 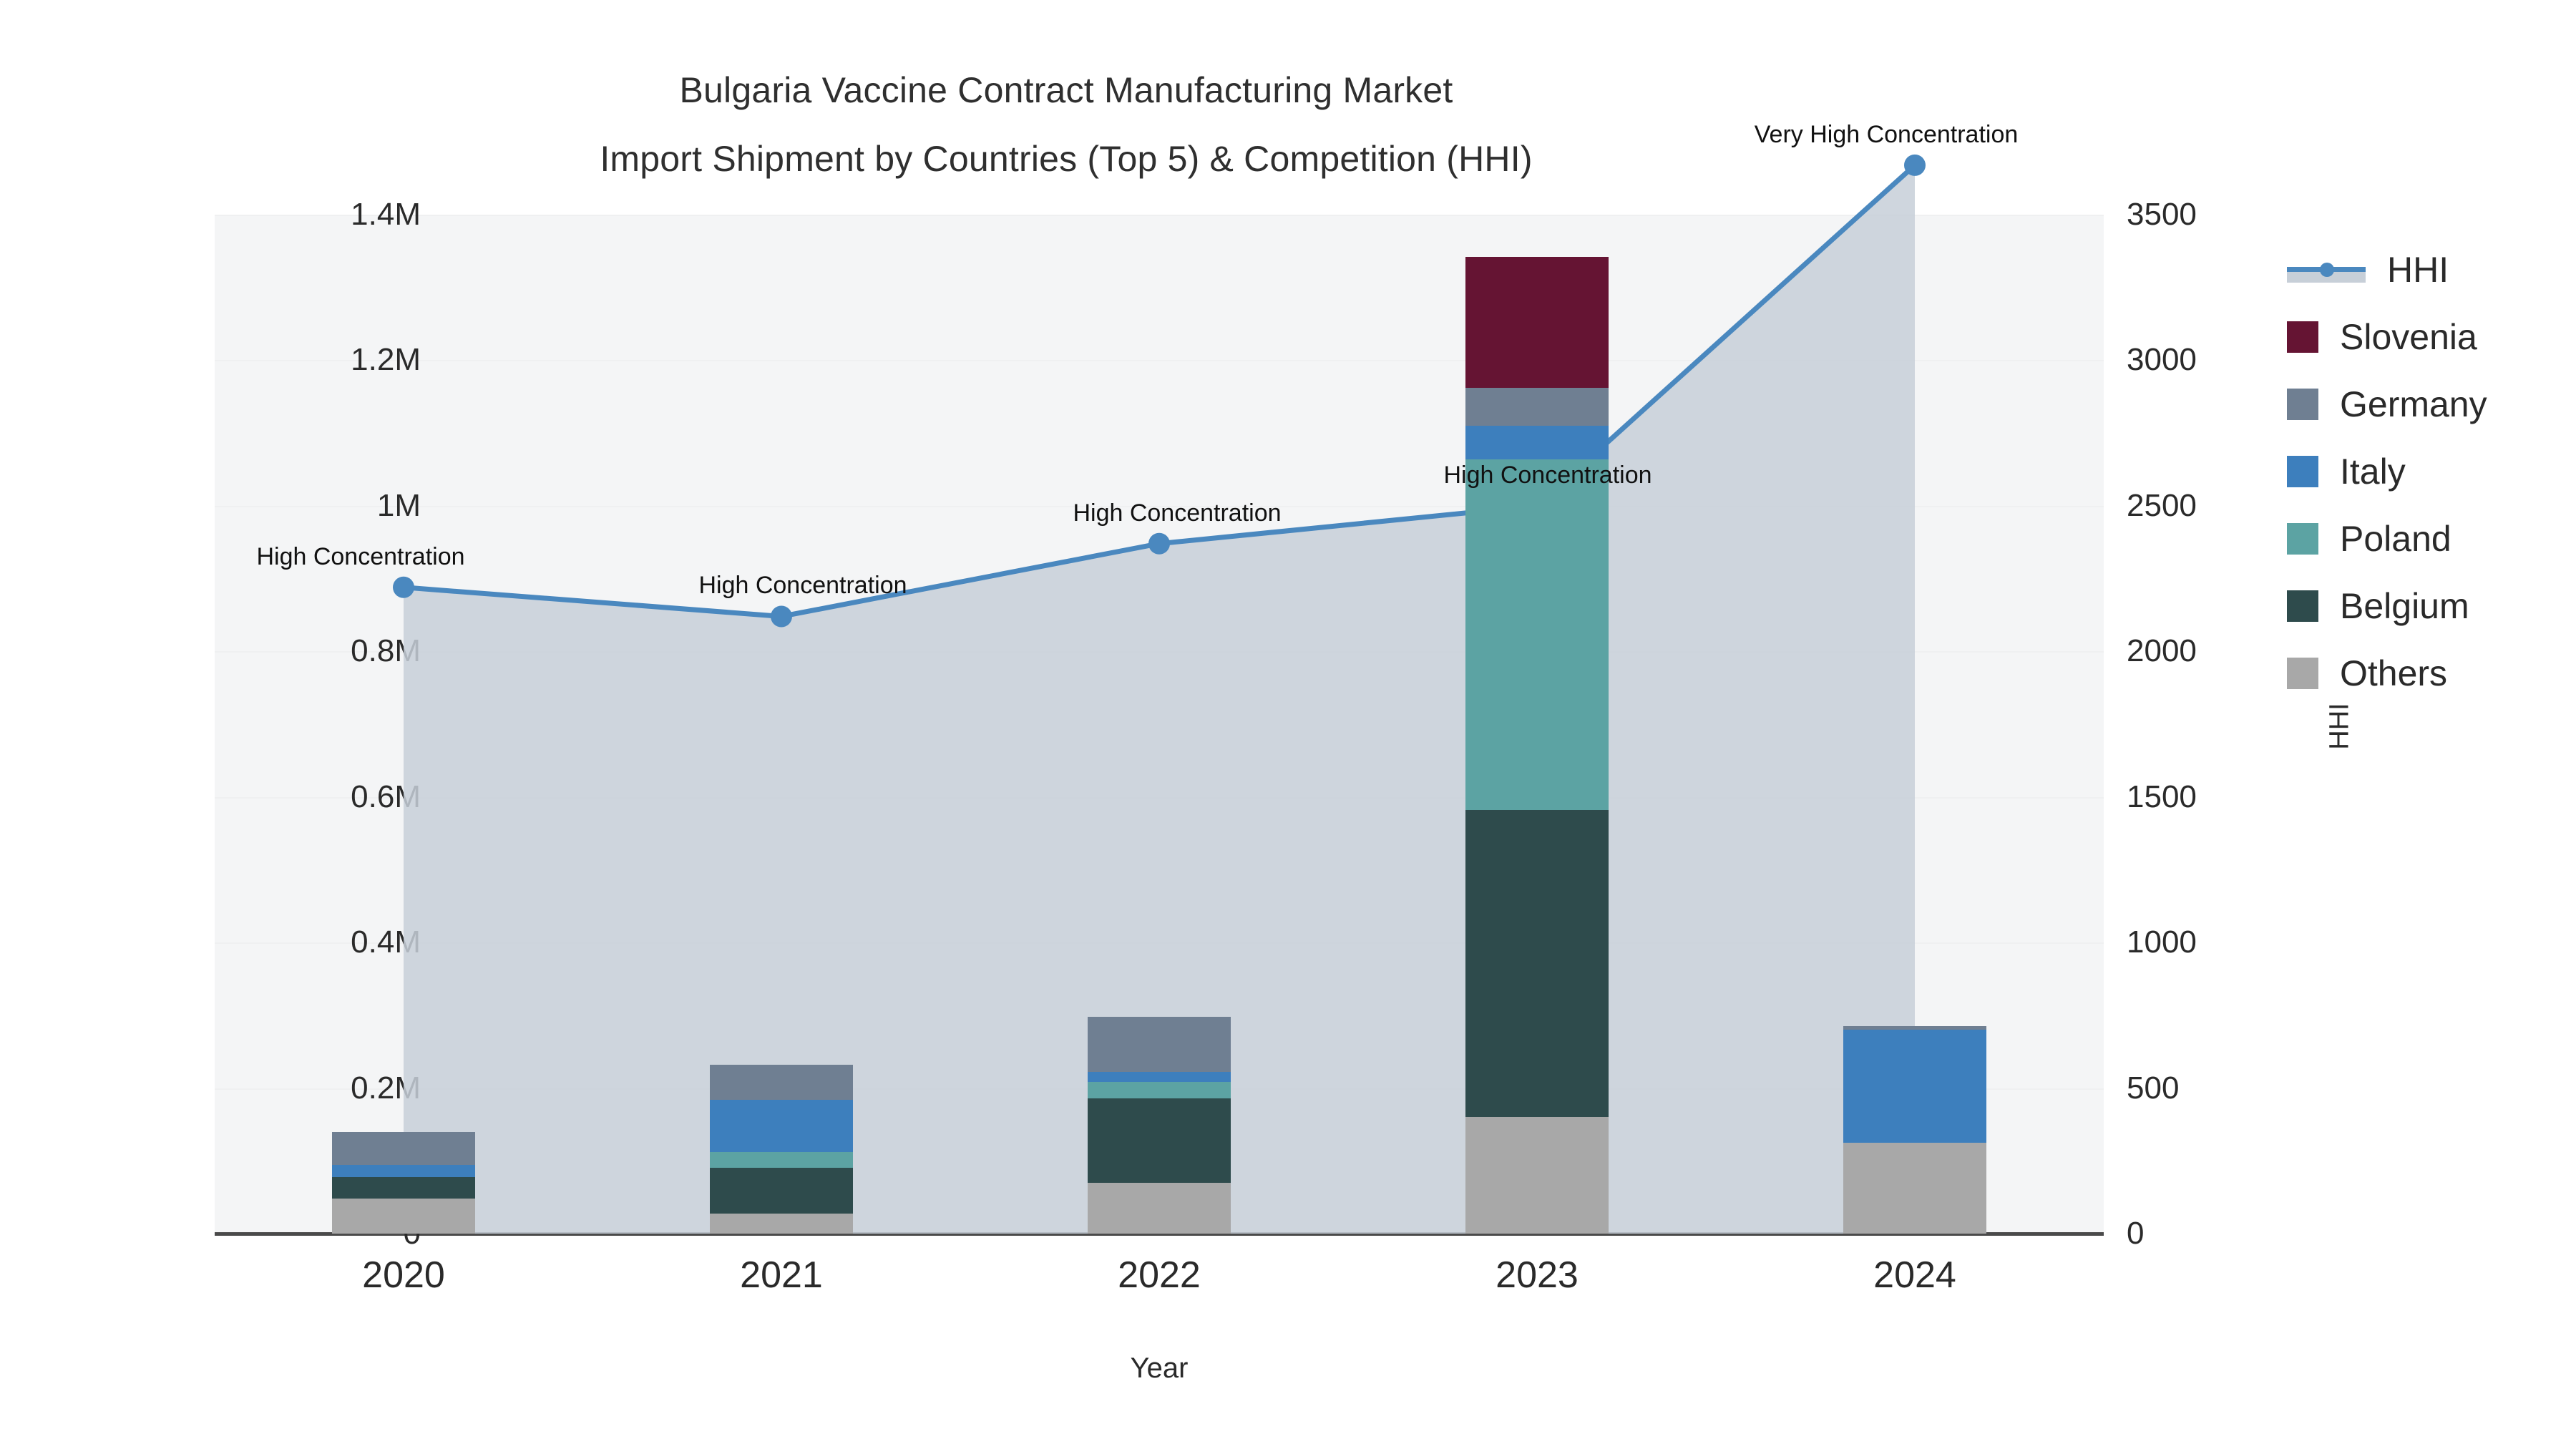 What do you see at coordinates (2326, 270) in the screenshot?
I see `legend-line-marker` at bounding box center [2326, 270].